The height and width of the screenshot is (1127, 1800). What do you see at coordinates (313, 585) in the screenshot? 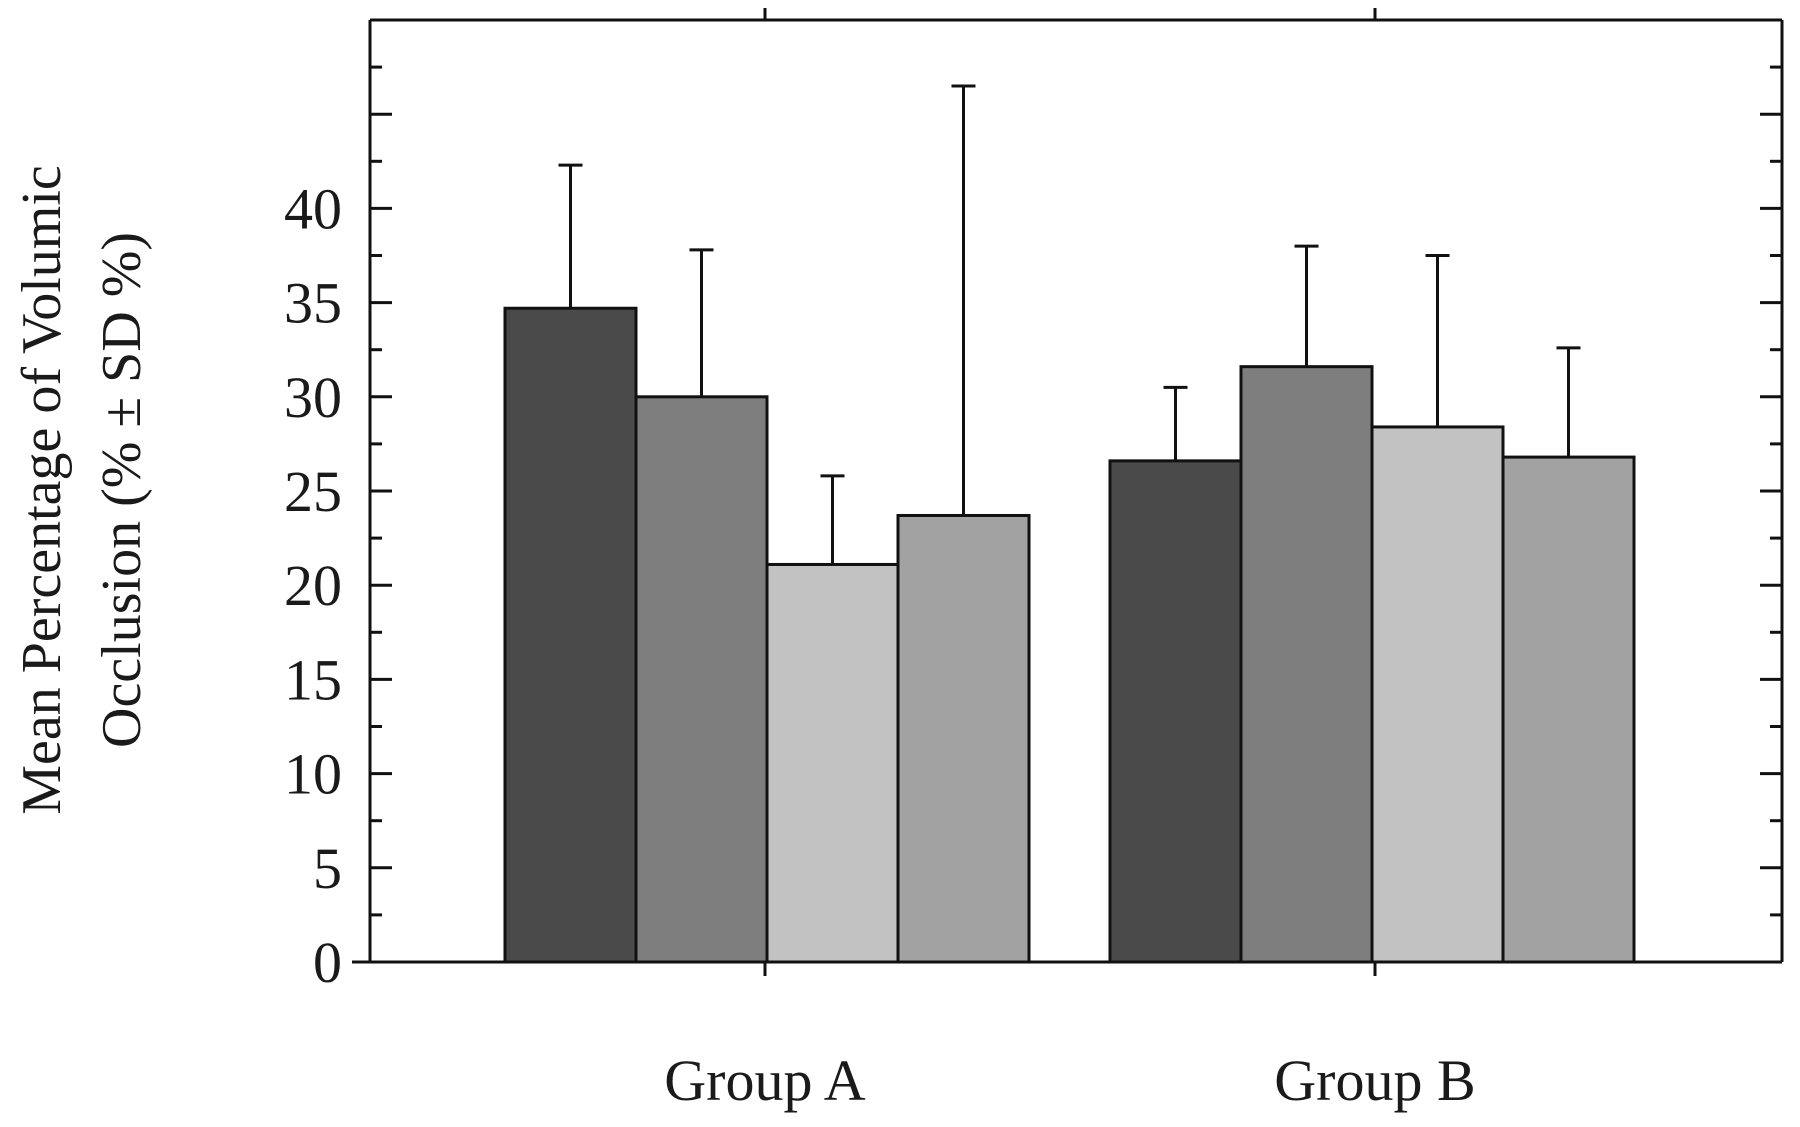
I see `y-tick-label-20: 20` at bounding box center [313, 585].